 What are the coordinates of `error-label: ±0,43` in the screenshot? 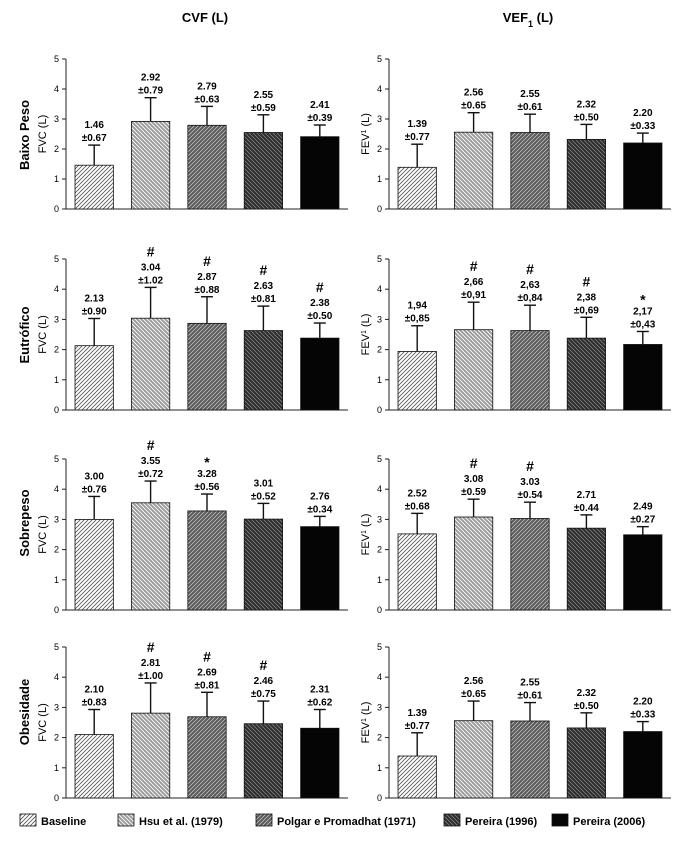 It's located at (642, 324).